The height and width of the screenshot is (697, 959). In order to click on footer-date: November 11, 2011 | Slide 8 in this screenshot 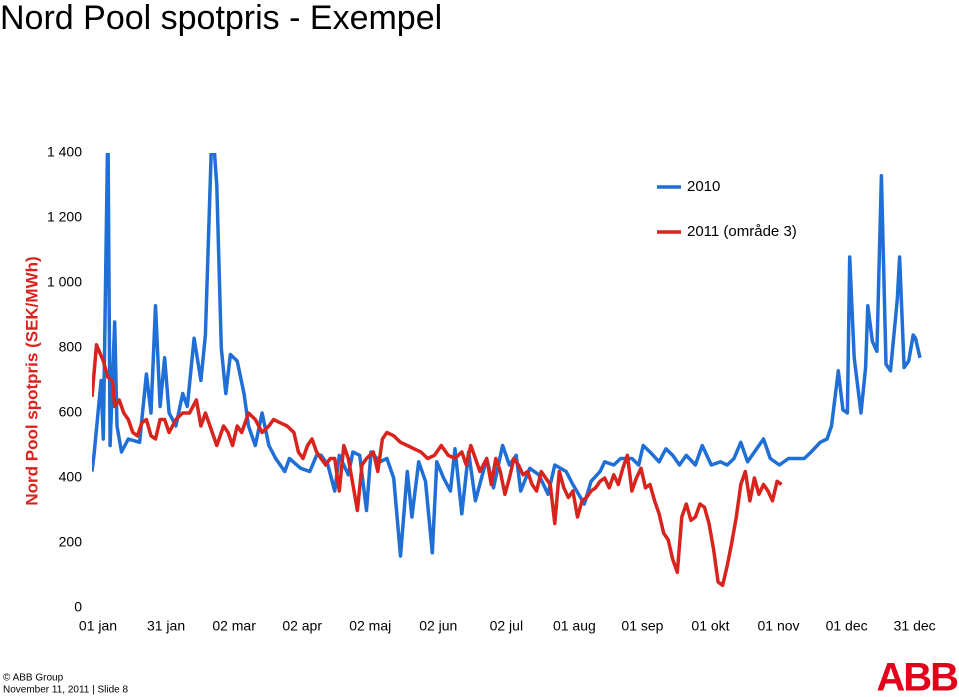, I will do `click(66, 690)`.